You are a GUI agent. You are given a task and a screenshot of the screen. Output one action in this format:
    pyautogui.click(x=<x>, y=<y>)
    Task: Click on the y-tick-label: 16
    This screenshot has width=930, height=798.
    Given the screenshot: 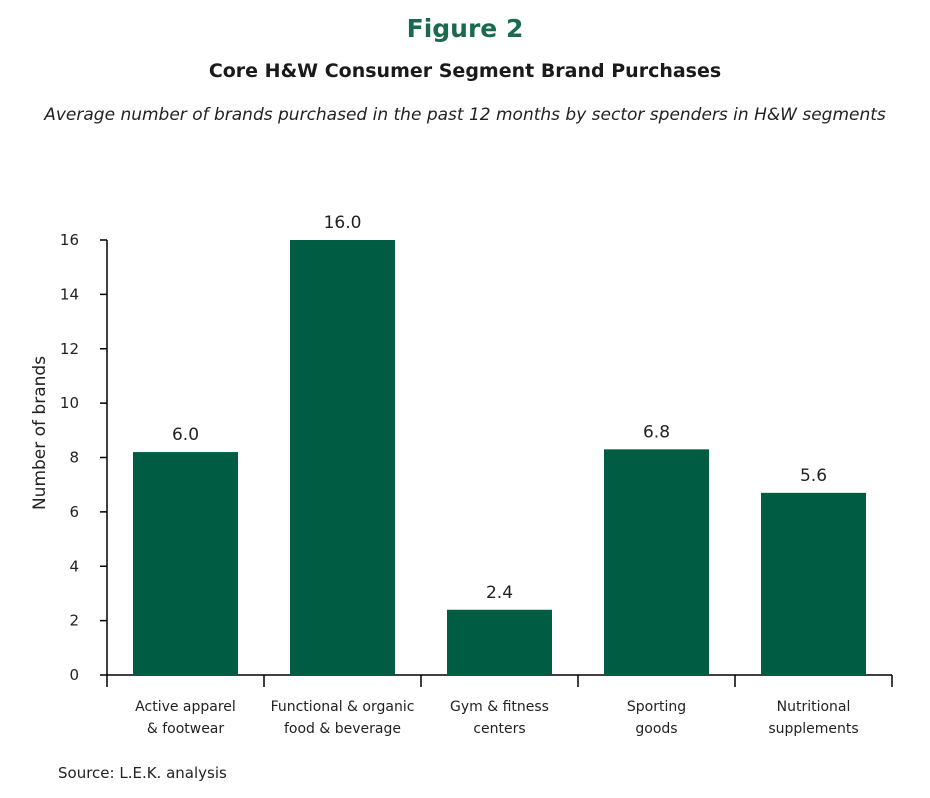 What is the action you would take?
    pyautogui.click(x=69, y=240)
    